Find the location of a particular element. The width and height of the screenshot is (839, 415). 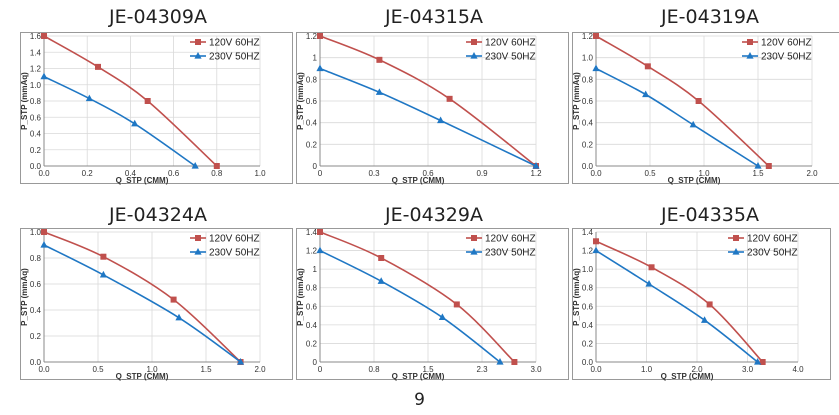

x-tick-label: 0.3 is located at coordinates (374, 173).